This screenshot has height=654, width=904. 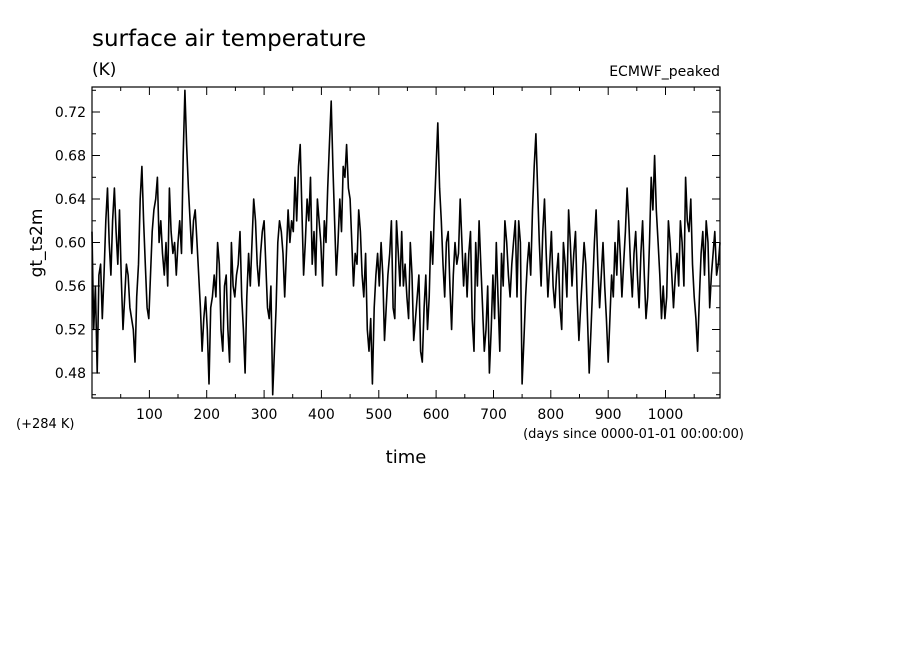 What do you see at coordinates (664, 72) in the screenshot?
I see `dataset-label: ECMWF_peaked` at bounding box center [664, 72].